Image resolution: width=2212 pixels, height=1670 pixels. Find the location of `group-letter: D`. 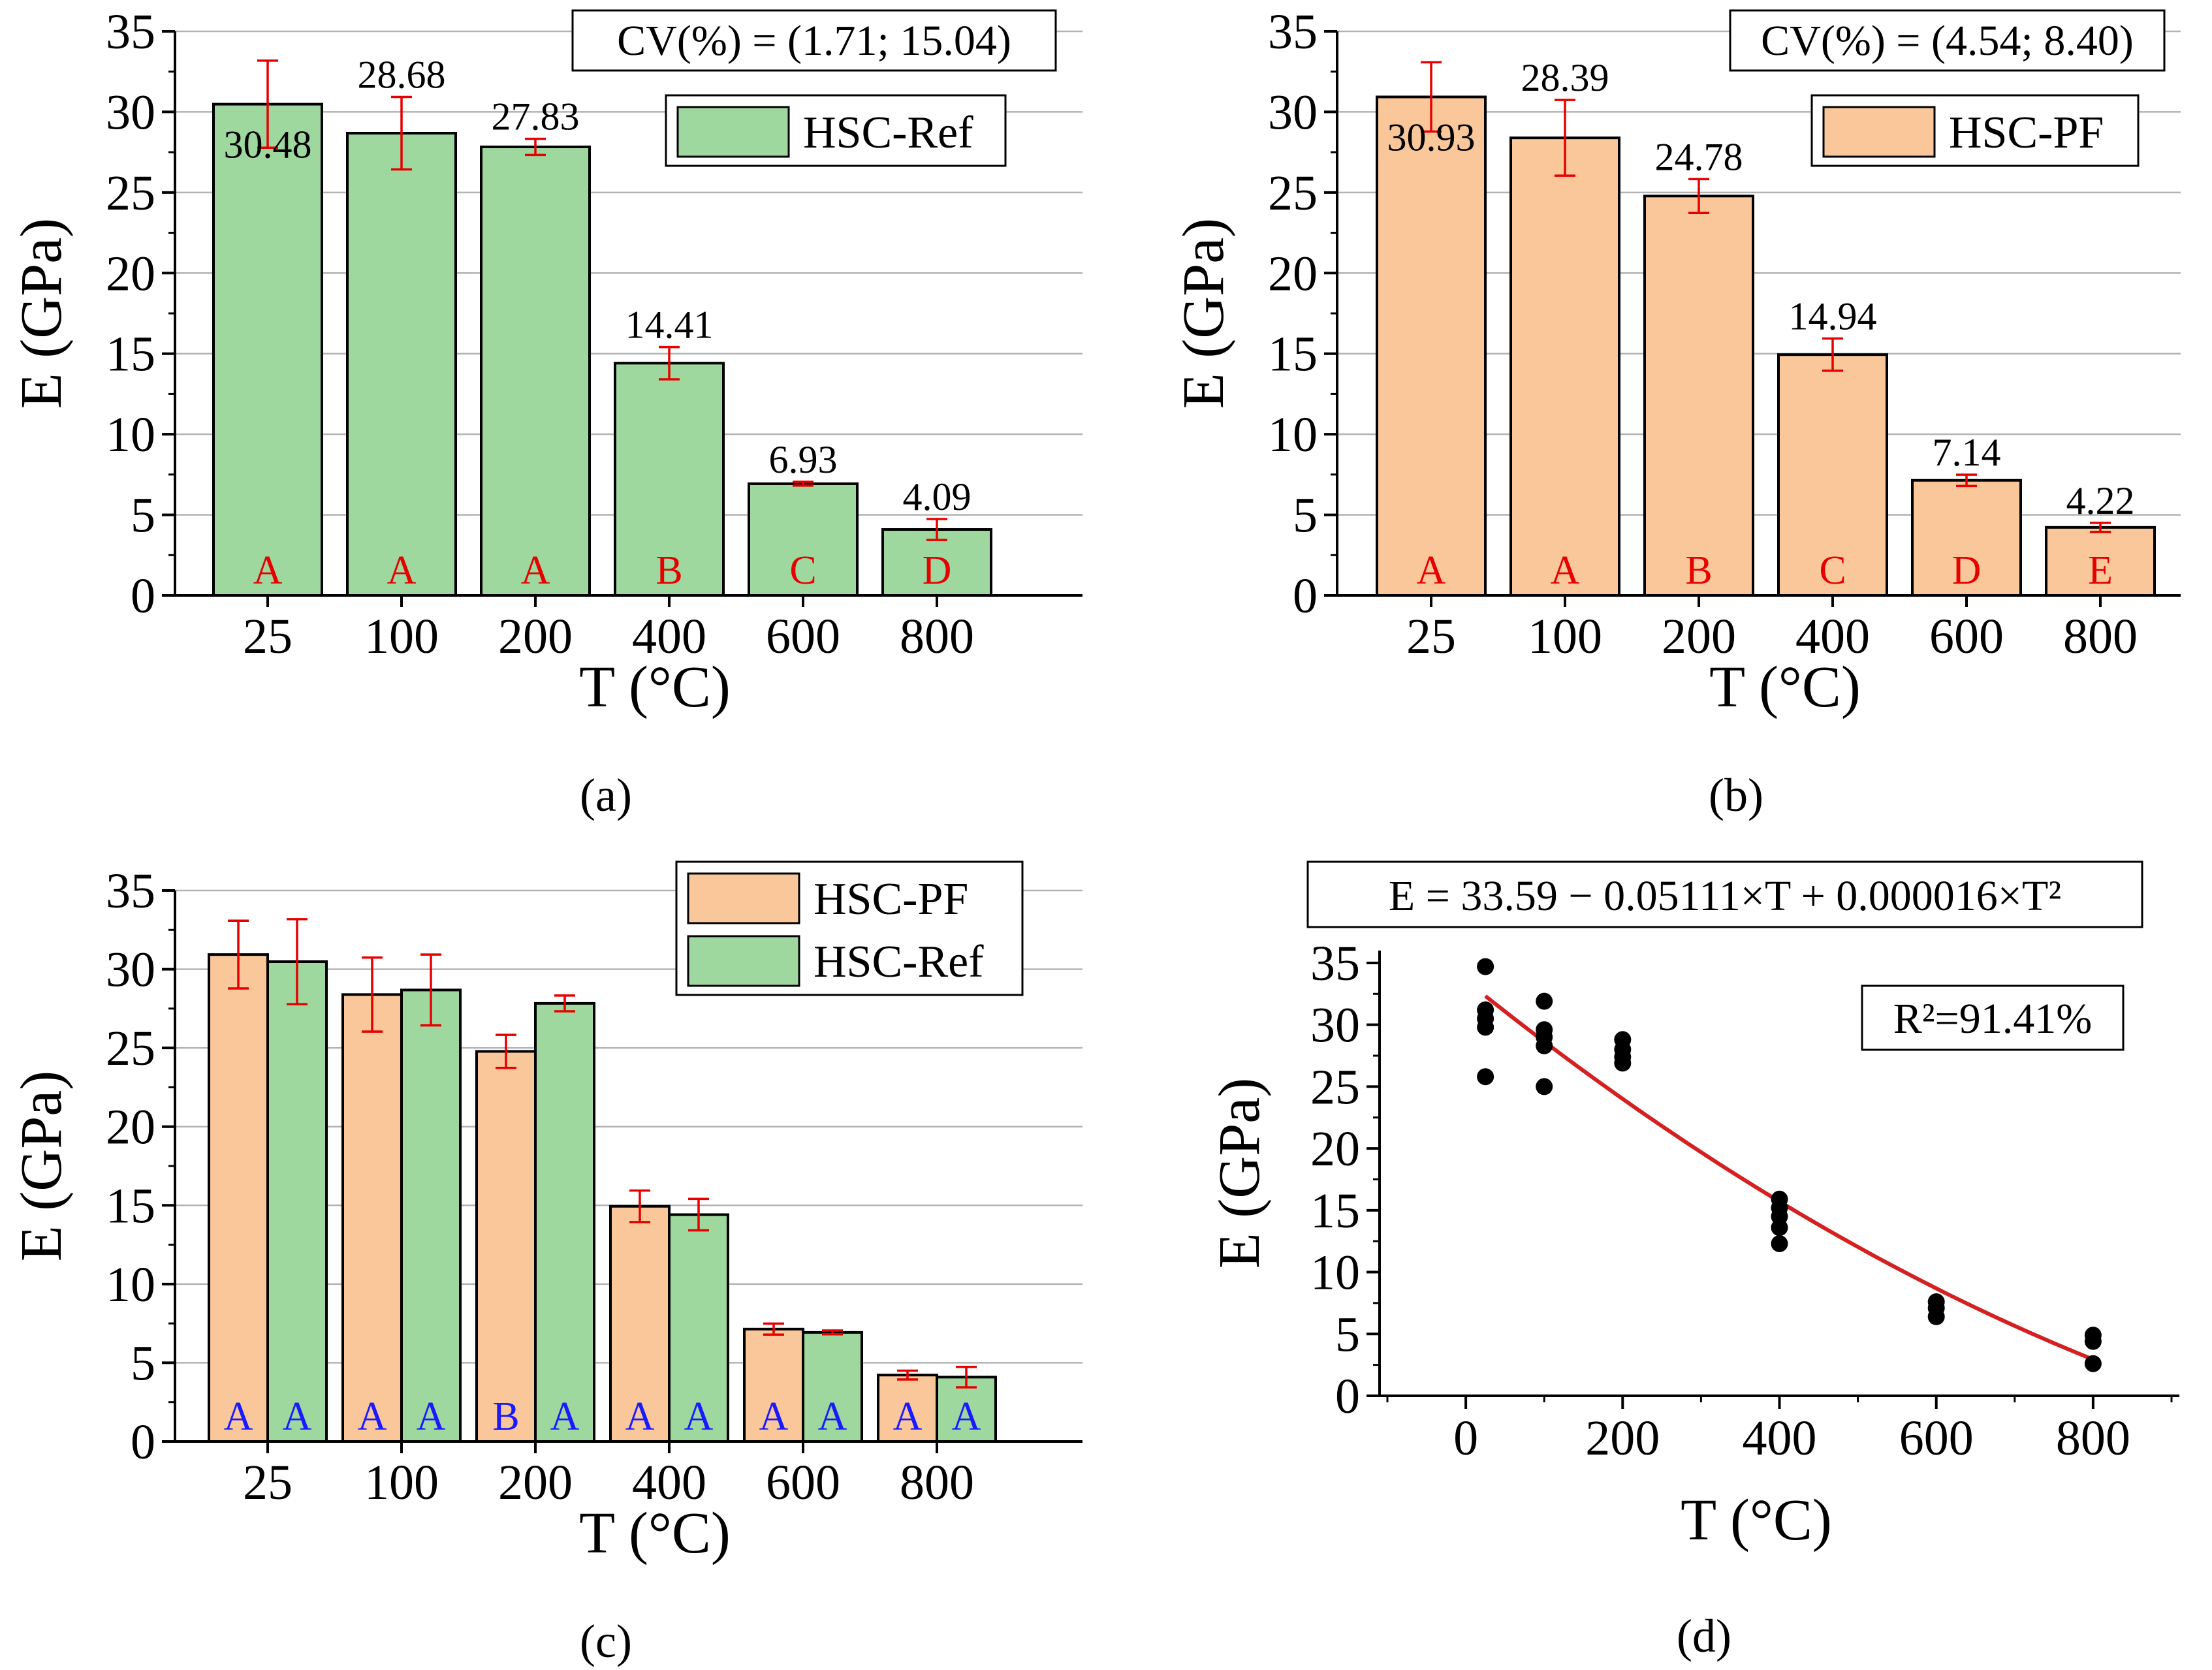

group-letter: D is located at coordinates (1967, 571).